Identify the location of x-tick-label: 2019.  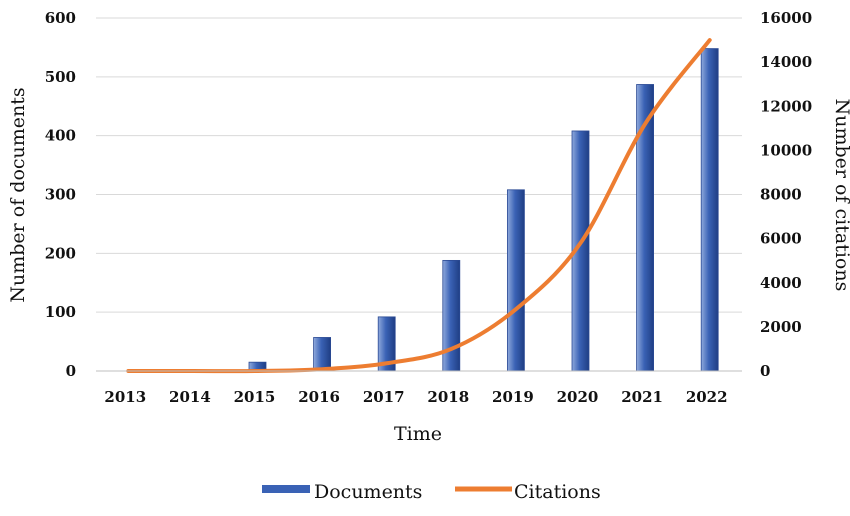
(513, 397).